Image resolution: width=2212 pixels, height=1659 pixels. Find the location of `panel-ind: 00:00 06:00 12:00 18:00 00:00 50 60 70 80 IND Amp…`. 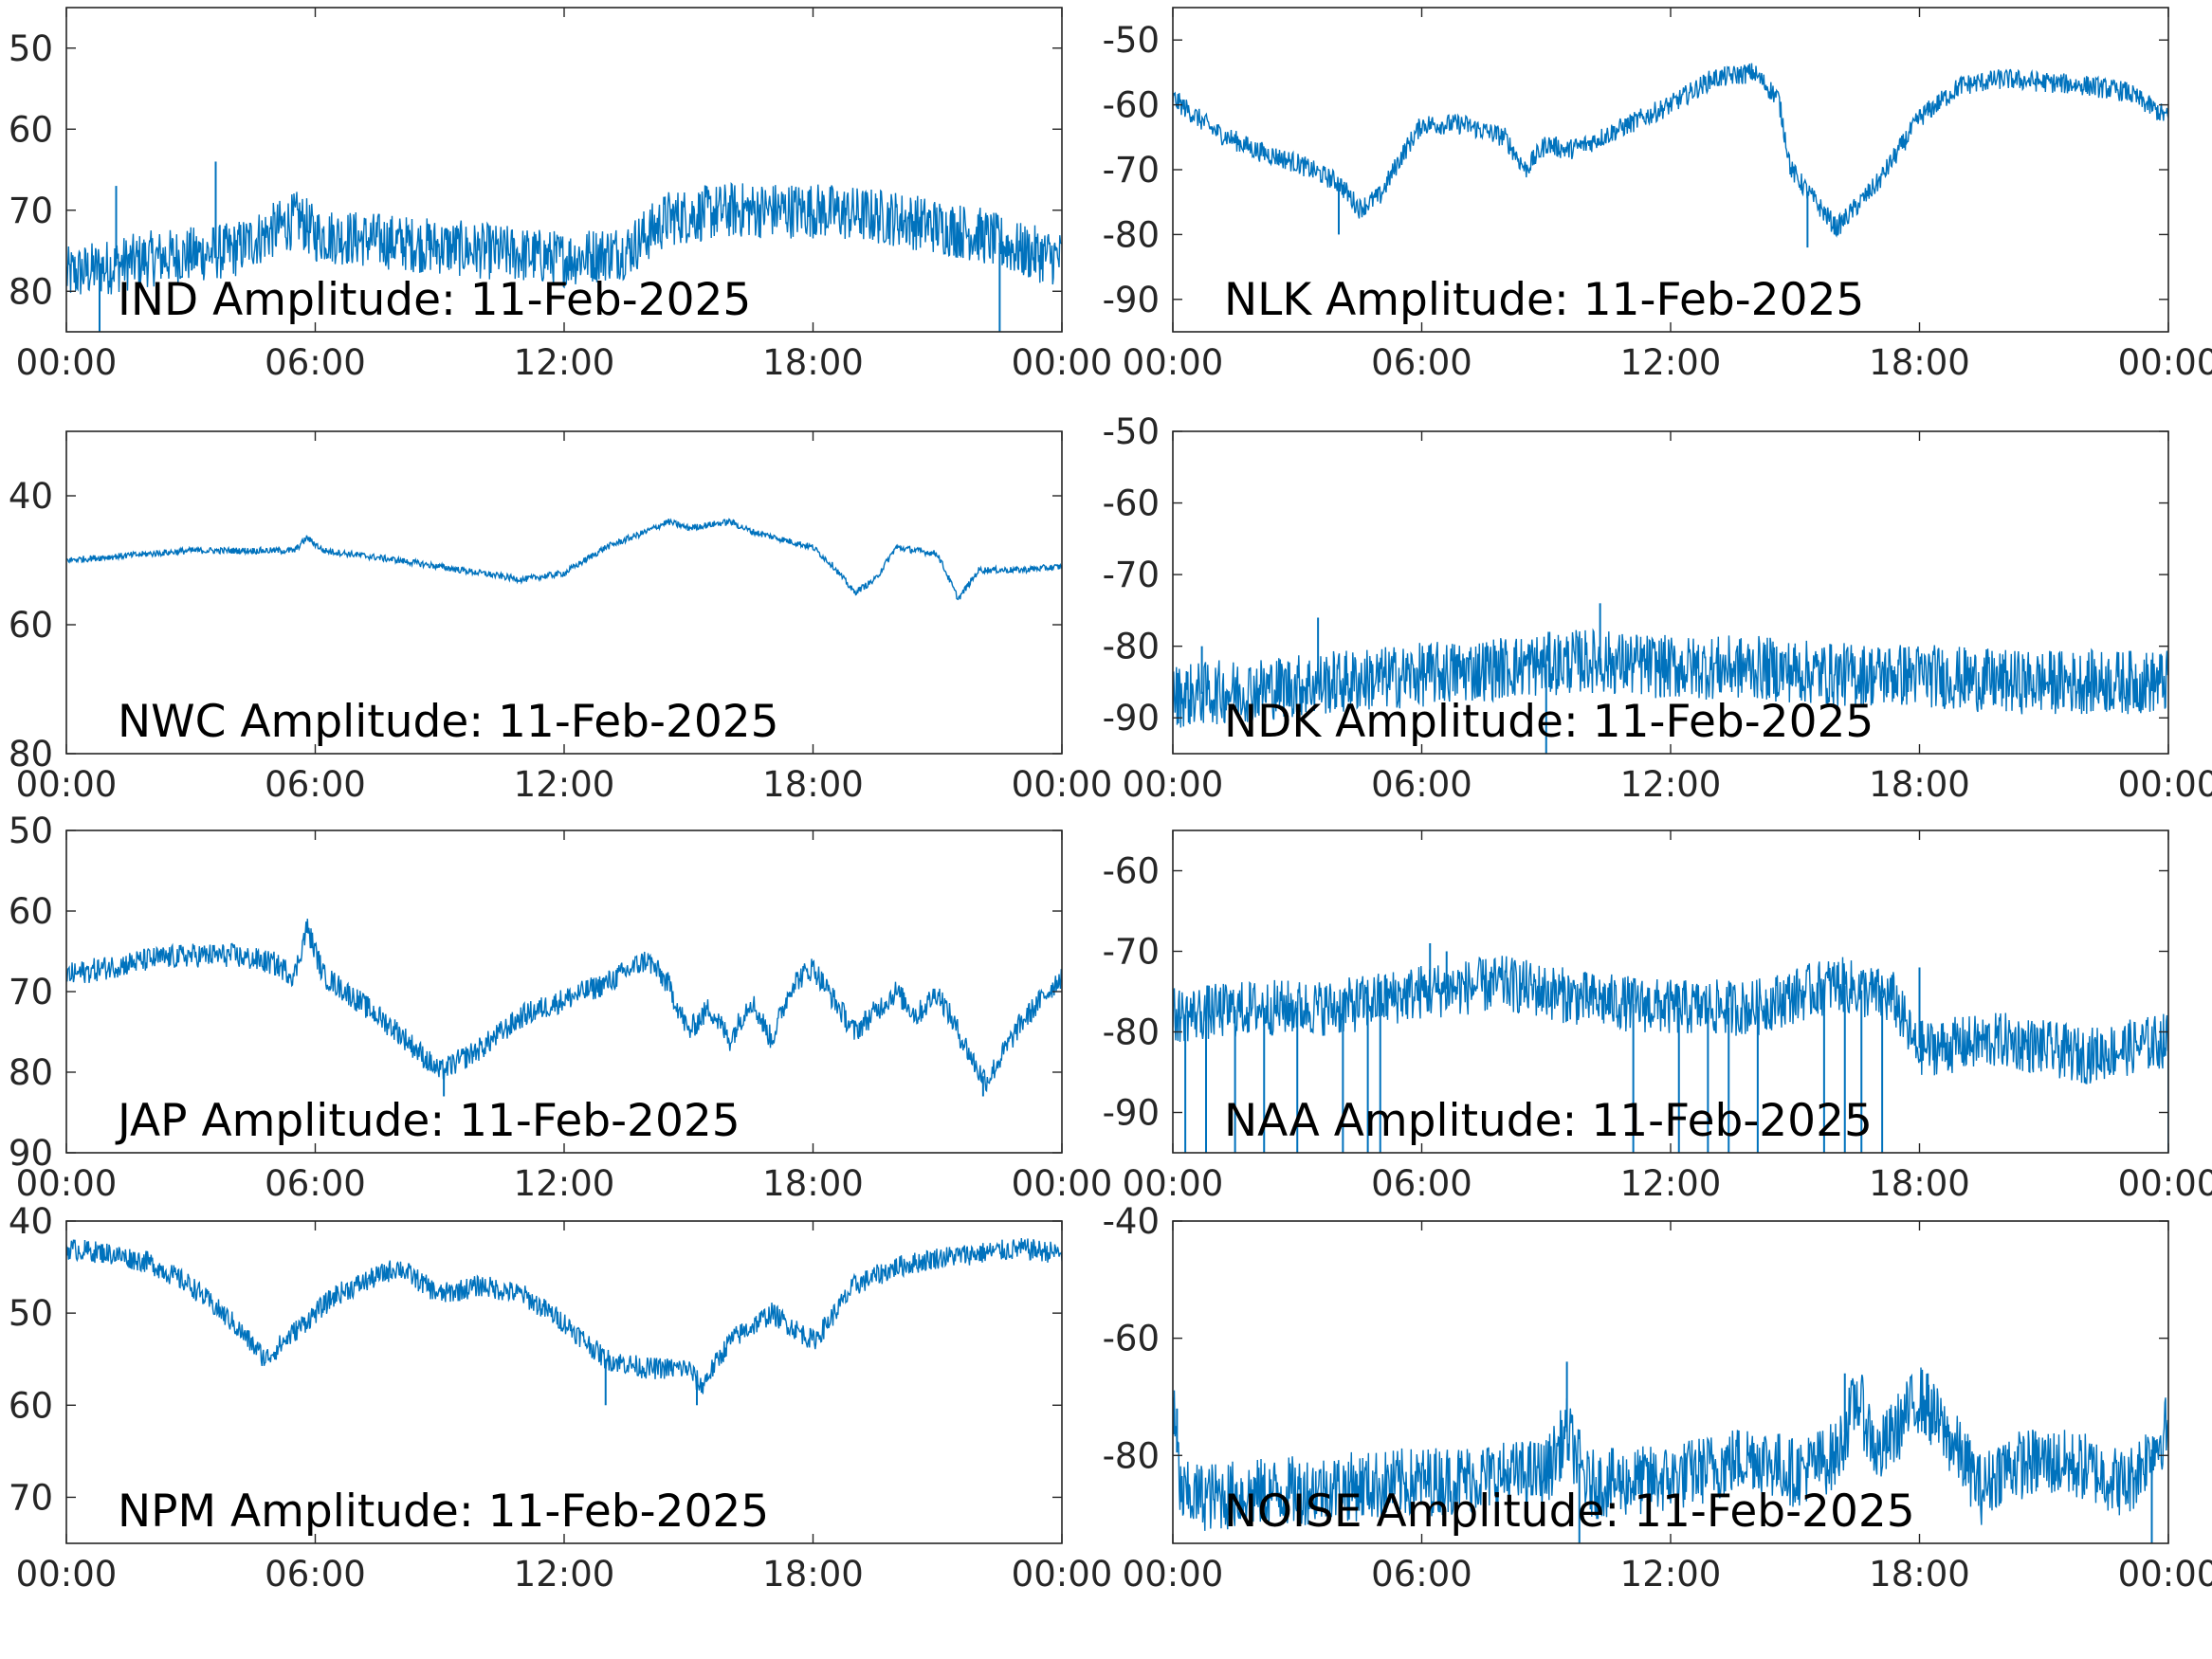

panel-ind: 00:00 06:00 12:00 18:00 00:00 50 60 70 80 IND Amp… is located at coordinates (561, 195).